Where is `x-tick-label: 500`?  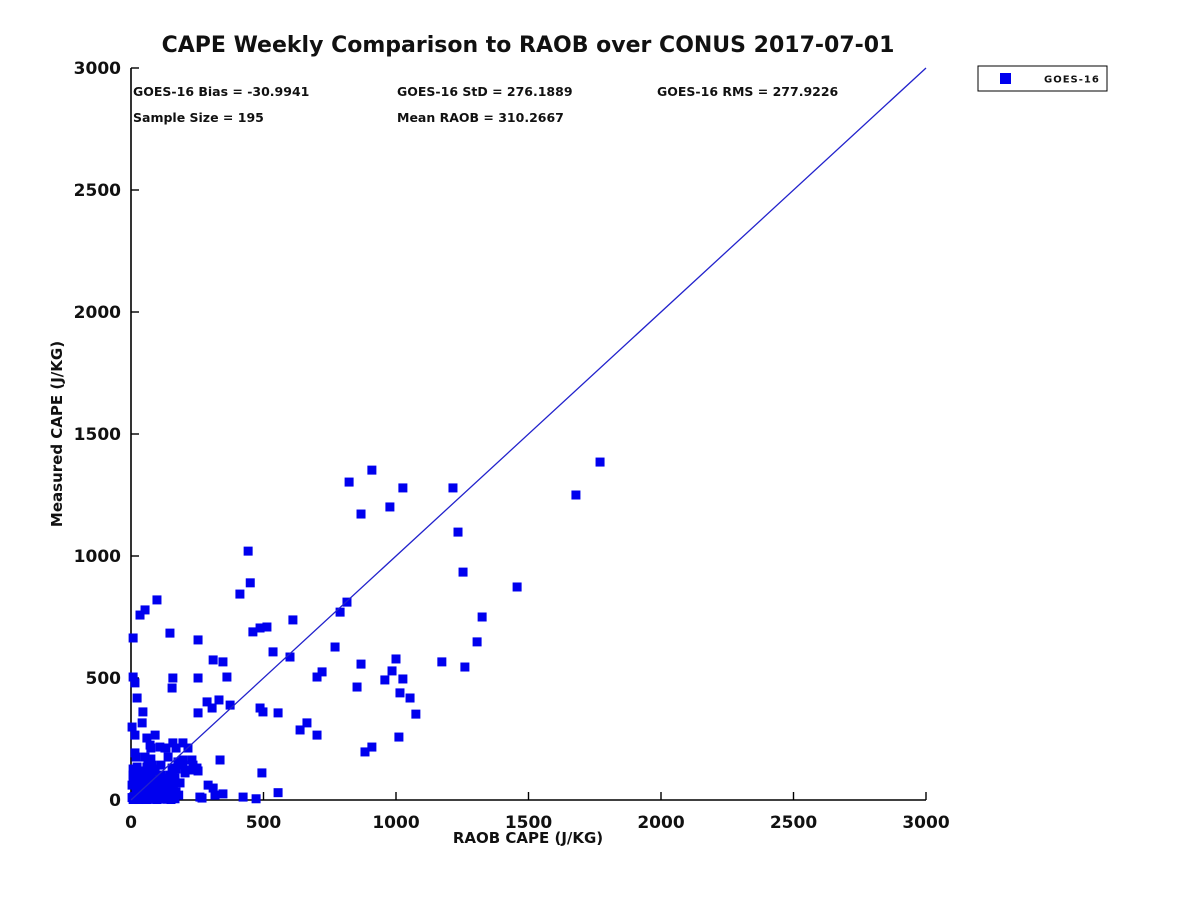 x-tick-label: 500 is located at coordinates (264, 823).